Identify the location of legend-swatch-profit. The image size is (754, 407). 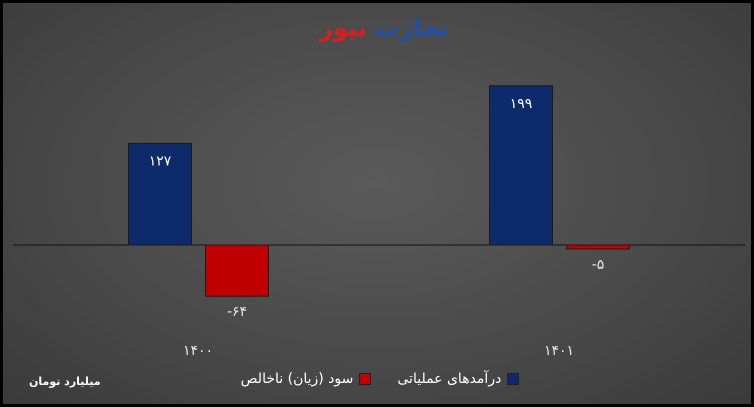
(365, 379).